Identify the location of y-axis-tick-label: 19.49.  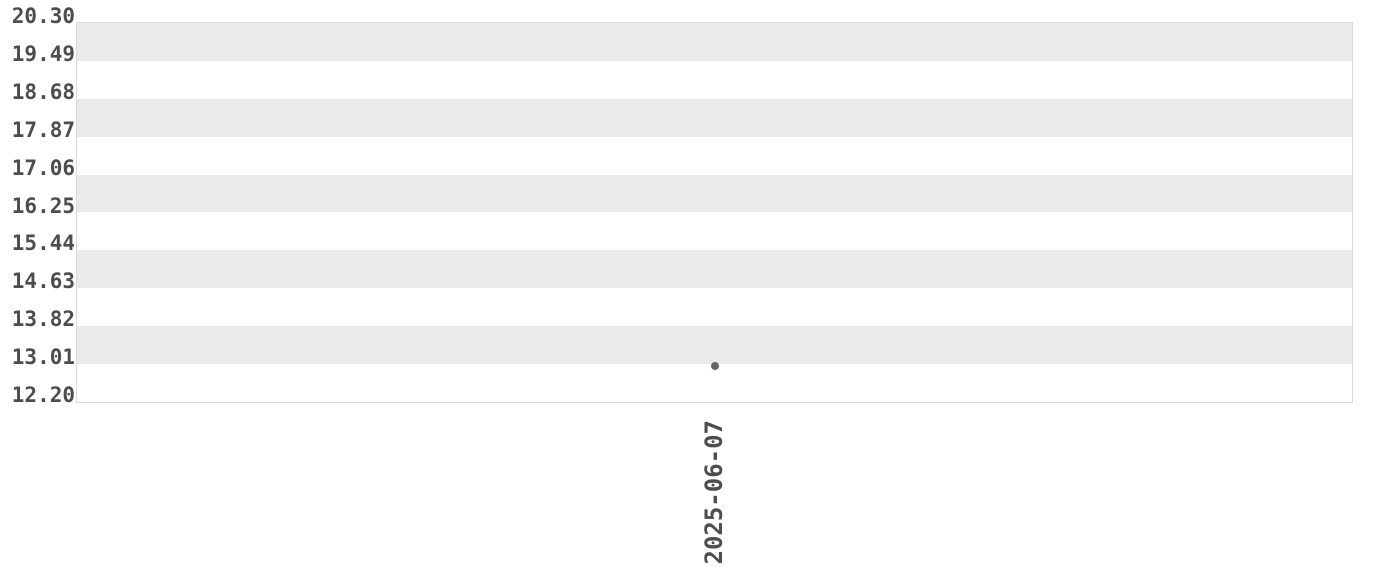
(43, 53).